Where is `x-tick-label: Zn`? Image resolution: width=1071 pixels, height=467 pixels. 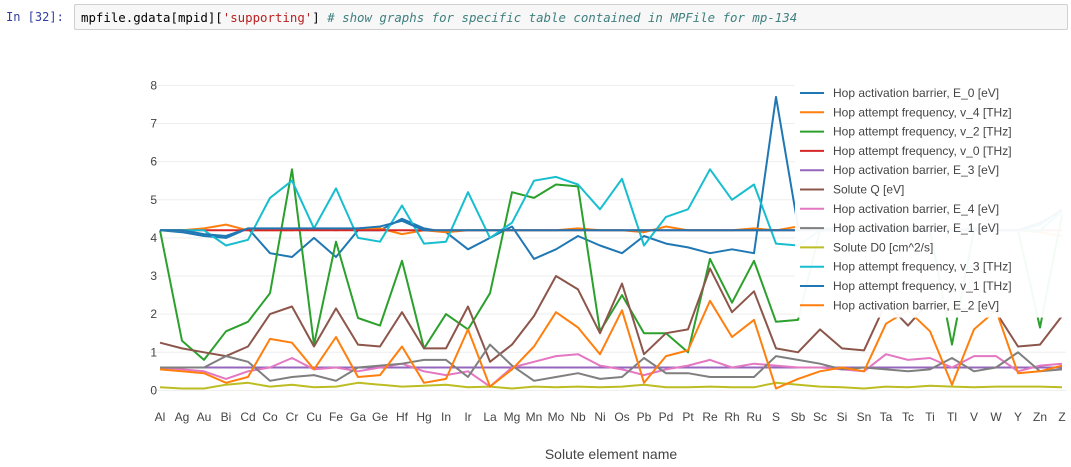 x-tick-label: Zn is located at coordinates (1040, 417).